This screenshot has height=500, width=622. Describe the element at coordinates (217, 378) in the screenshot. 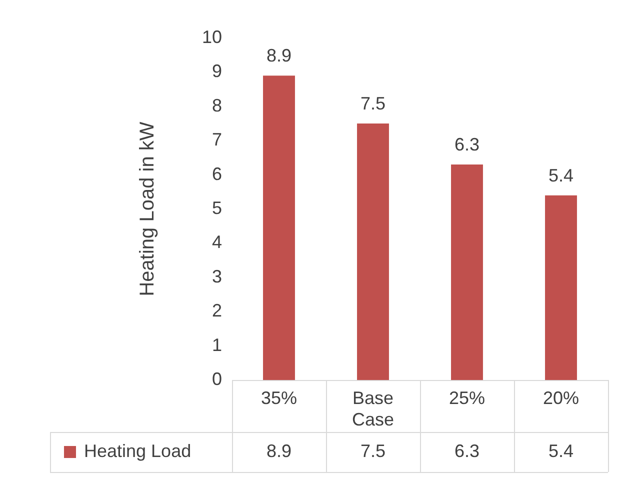

I see `y-tick-label: 0` at that location.